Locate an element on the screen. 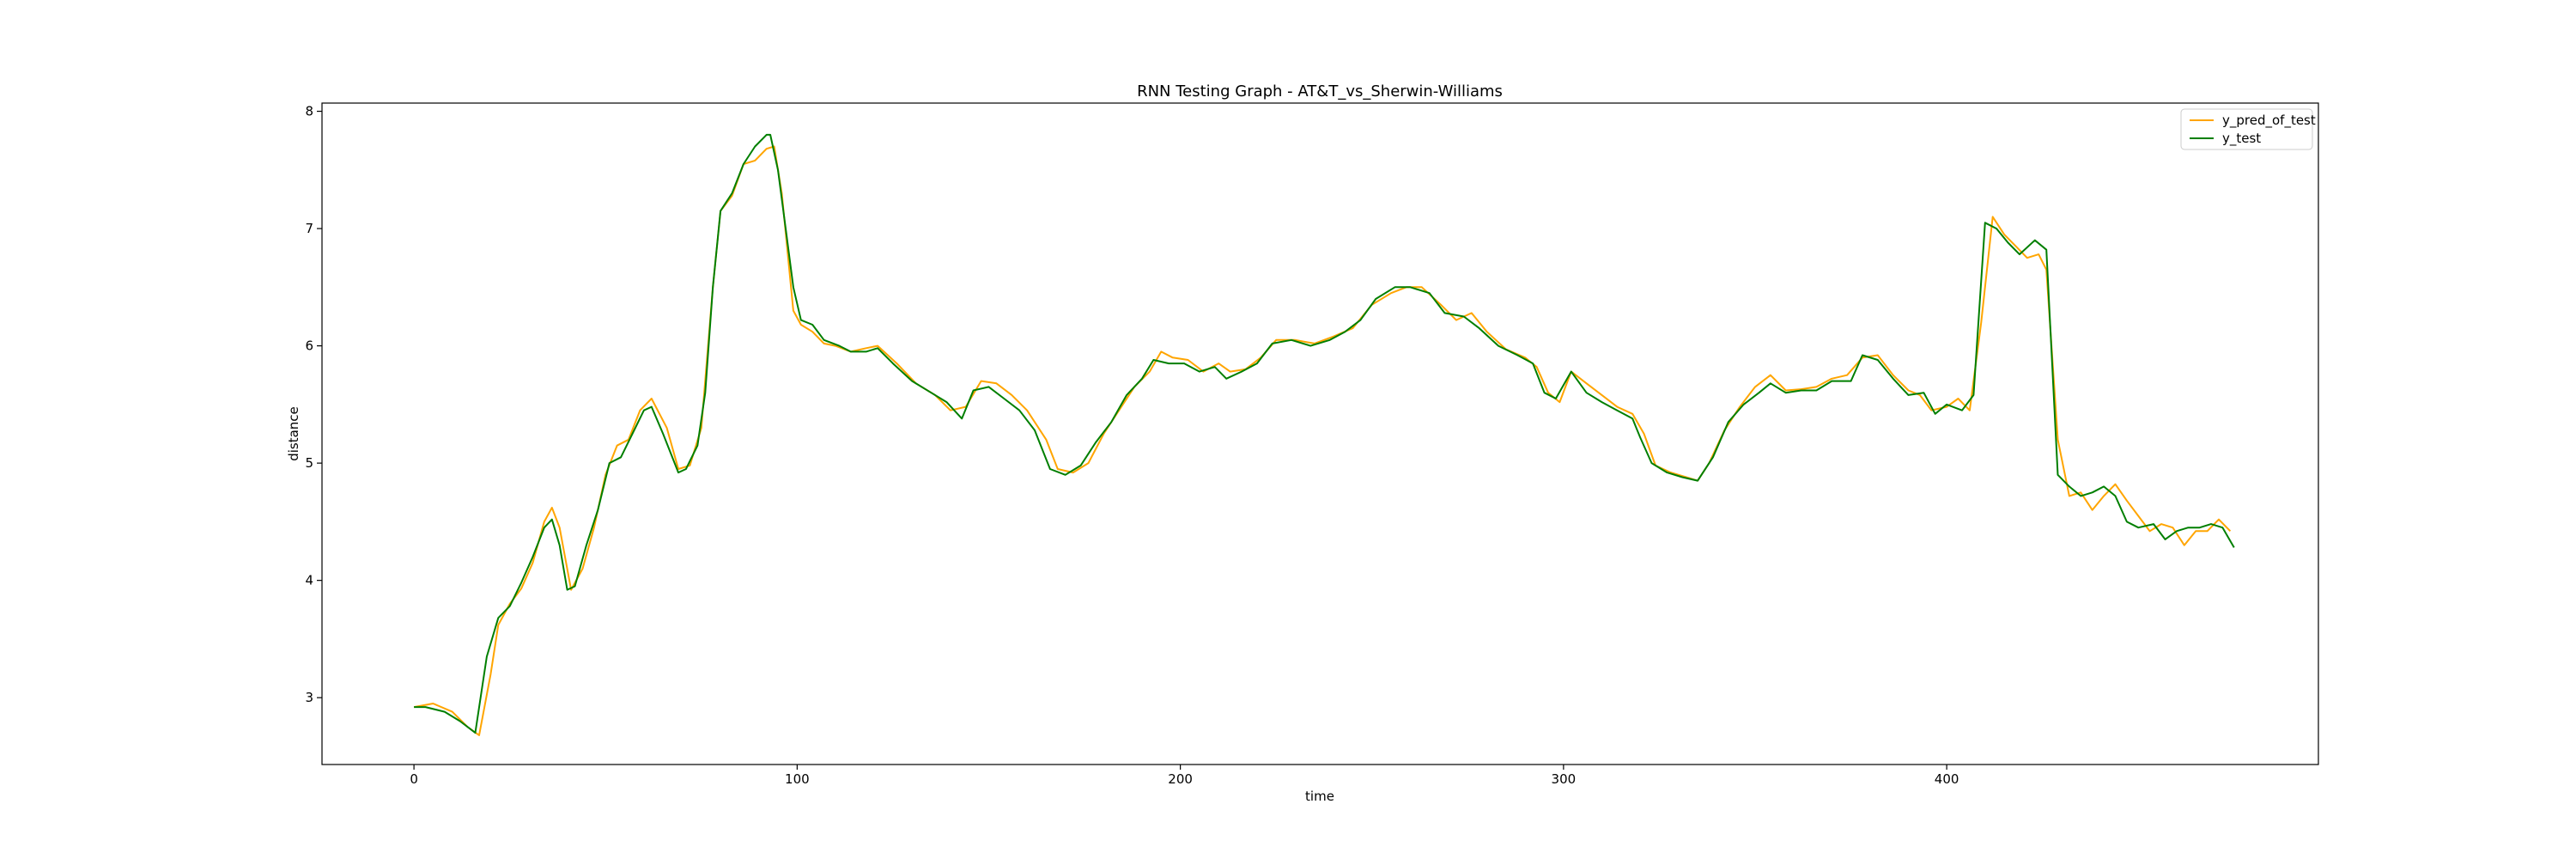 The width and height of the screenshot is (2576, 859). y-tick-label: 4 is located at coordinates (309, 580).